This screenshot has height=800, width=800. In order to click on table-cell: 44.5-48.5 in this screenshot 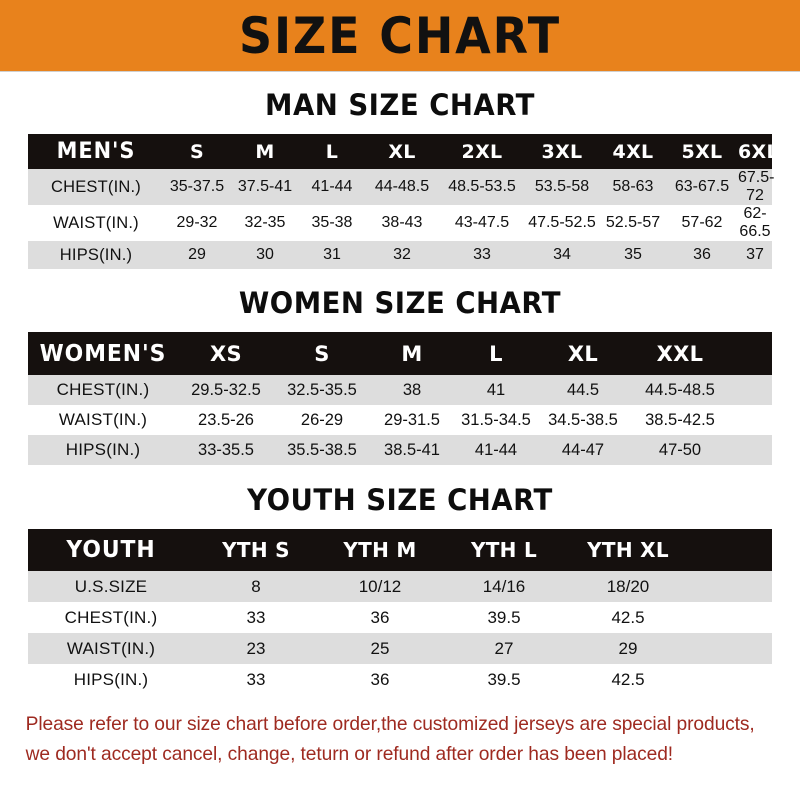, I will do `click(680, 389)`.